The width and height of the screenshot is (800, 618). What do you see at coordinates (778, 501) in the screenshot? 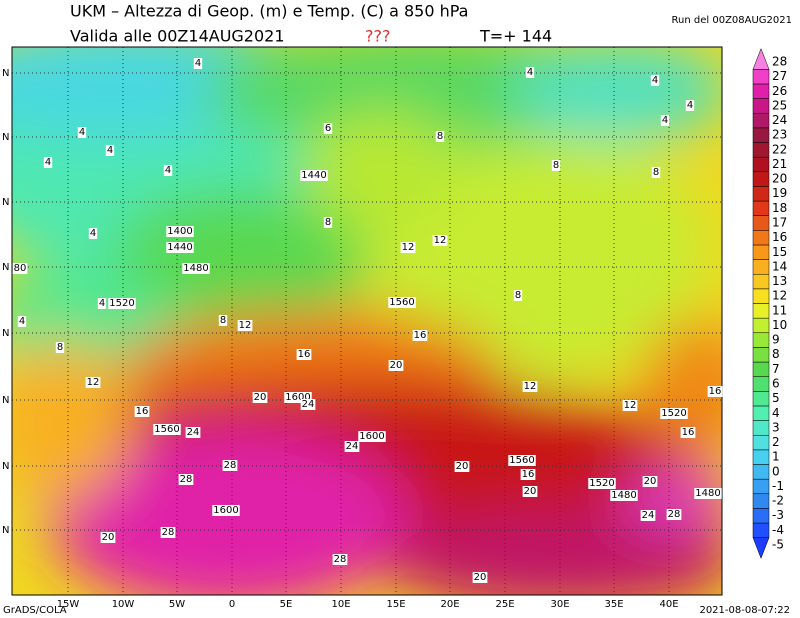
I see `colorbar-label: -2` at bounding box center [778, 501].